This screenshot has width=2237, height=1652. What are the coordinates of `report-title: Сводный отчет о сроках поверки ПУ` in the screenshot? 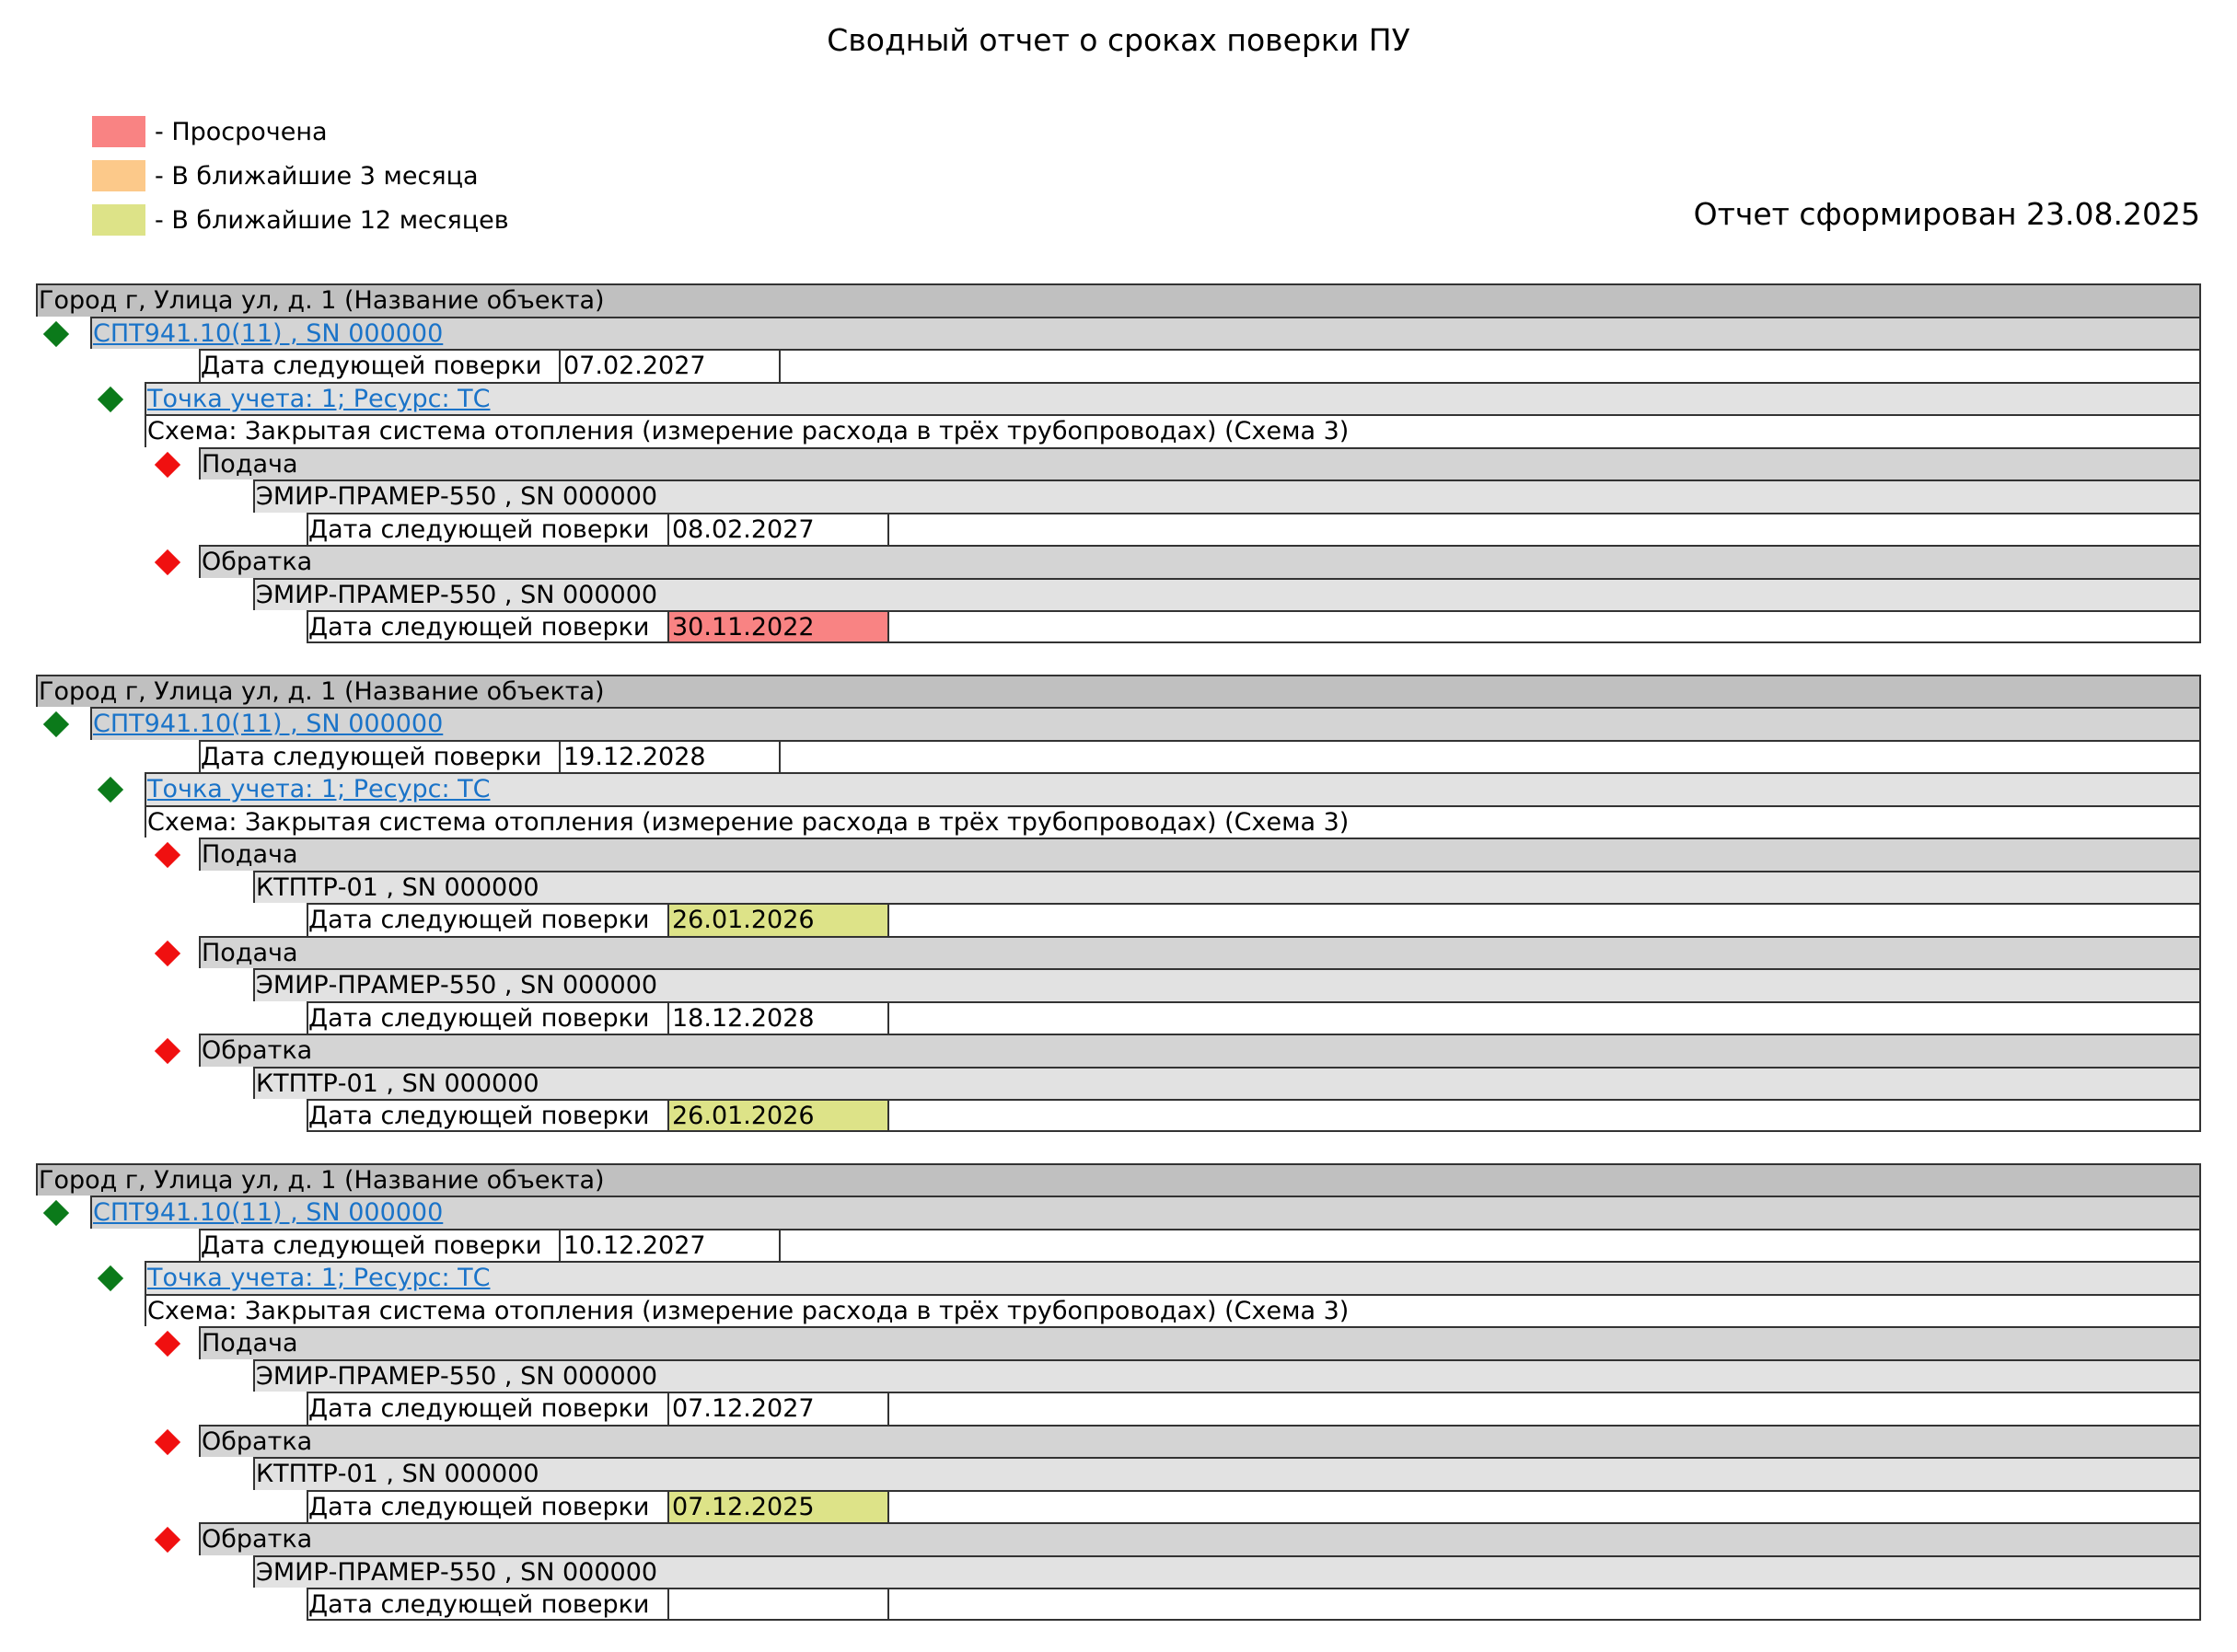 It's located at (1118, 40).